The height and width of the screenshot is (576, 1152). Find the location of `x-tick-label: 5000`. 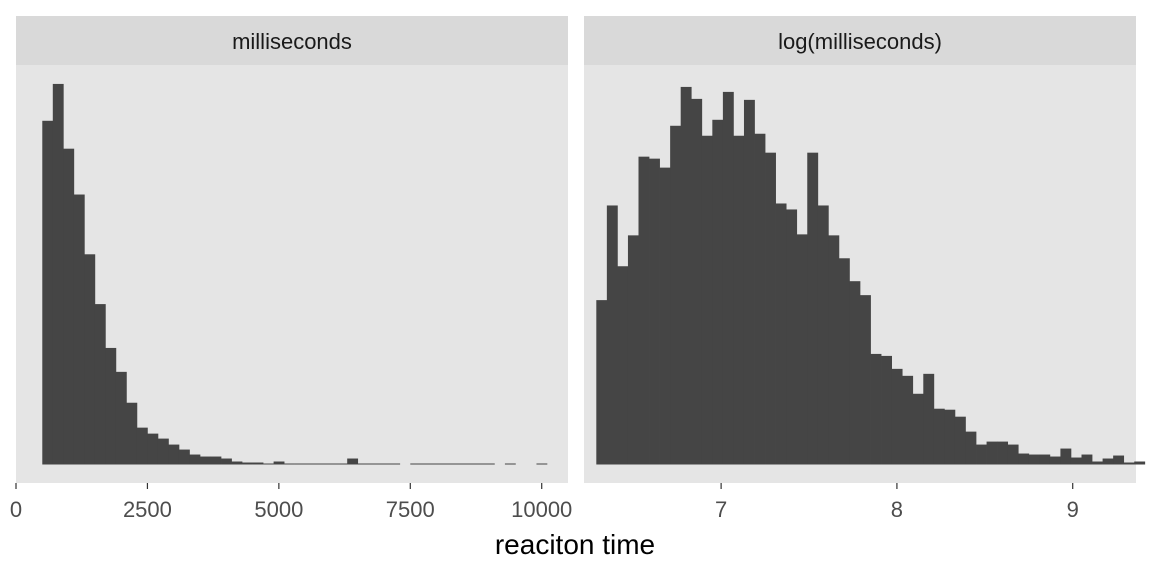

x-tick-label: 5000 is located at coordinates (278, 509).